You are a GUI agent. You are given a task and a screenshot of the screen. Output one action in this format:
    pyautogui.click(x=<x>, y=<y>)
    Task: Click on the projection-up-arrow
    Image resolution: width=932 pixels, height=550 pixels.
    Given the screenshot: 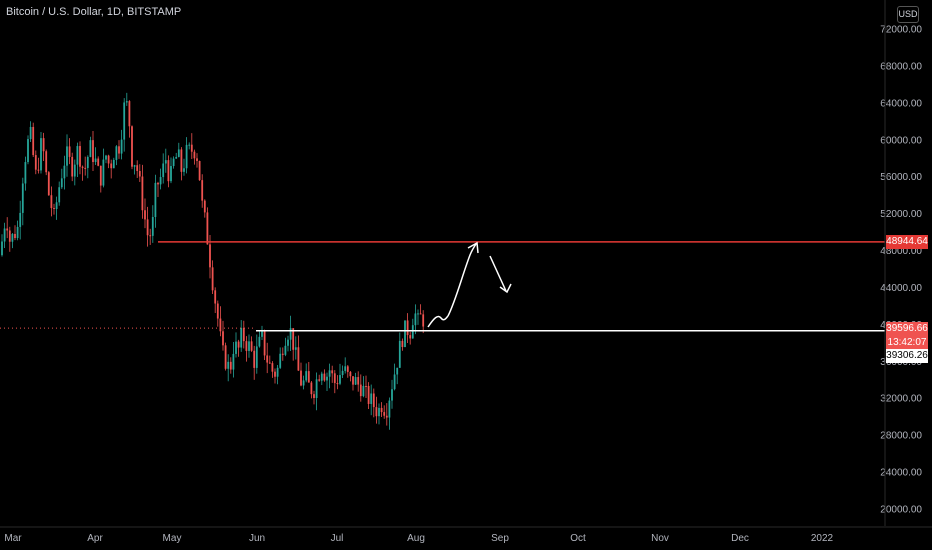 What is the action you would take?
    pyautogui.click(x=438, y=321)
    